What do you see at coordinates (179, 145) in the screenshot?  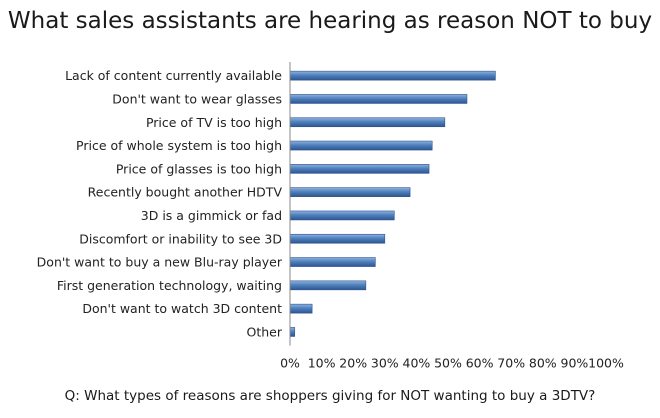 I see `category-label: Price of whole system is too high` at bounding box center [179, 145].